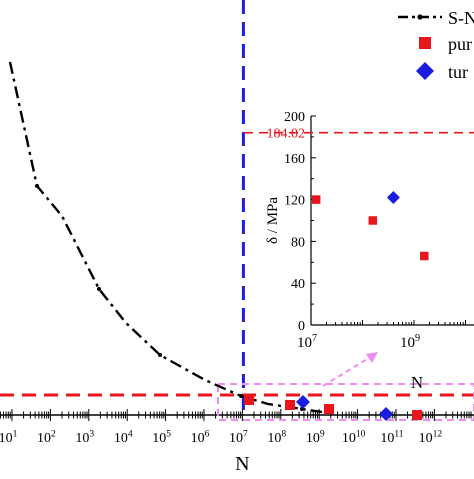  What do you see at coordinates (298, 284) in the screenshot?
I see `inset-y-tick-label: 40` at bounding box center [298, 284].